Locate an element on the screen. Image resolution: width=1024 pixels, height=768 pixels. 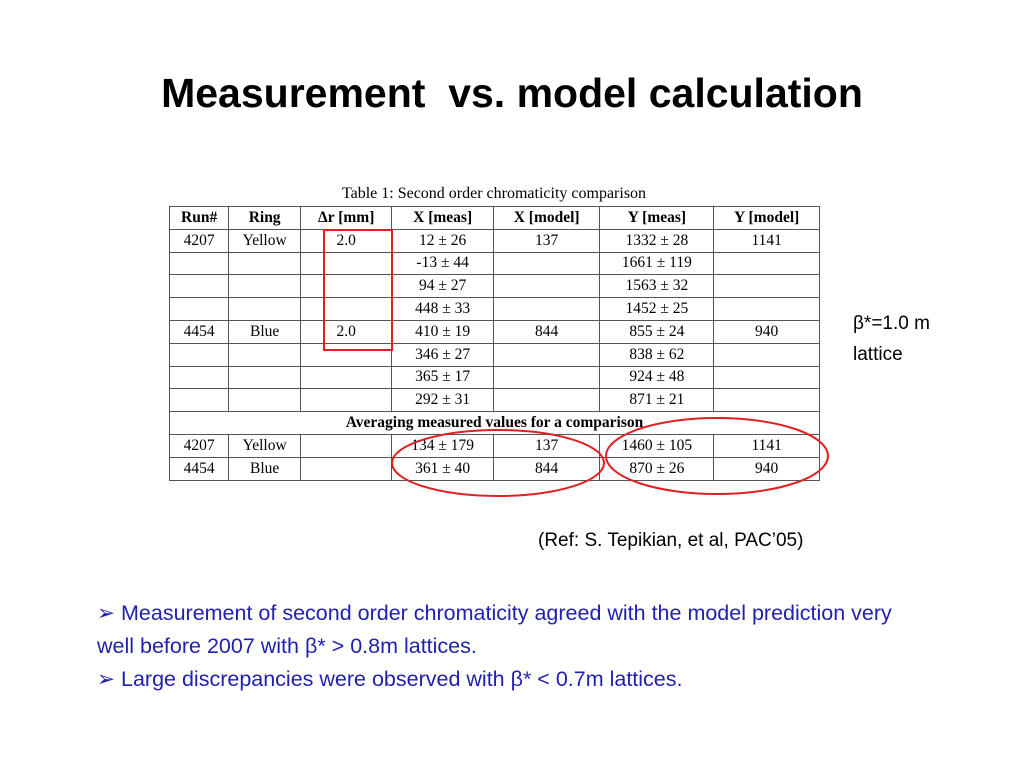
table-row: 365 ± 17 924 ± 48 is located at coordinates (494, 377).